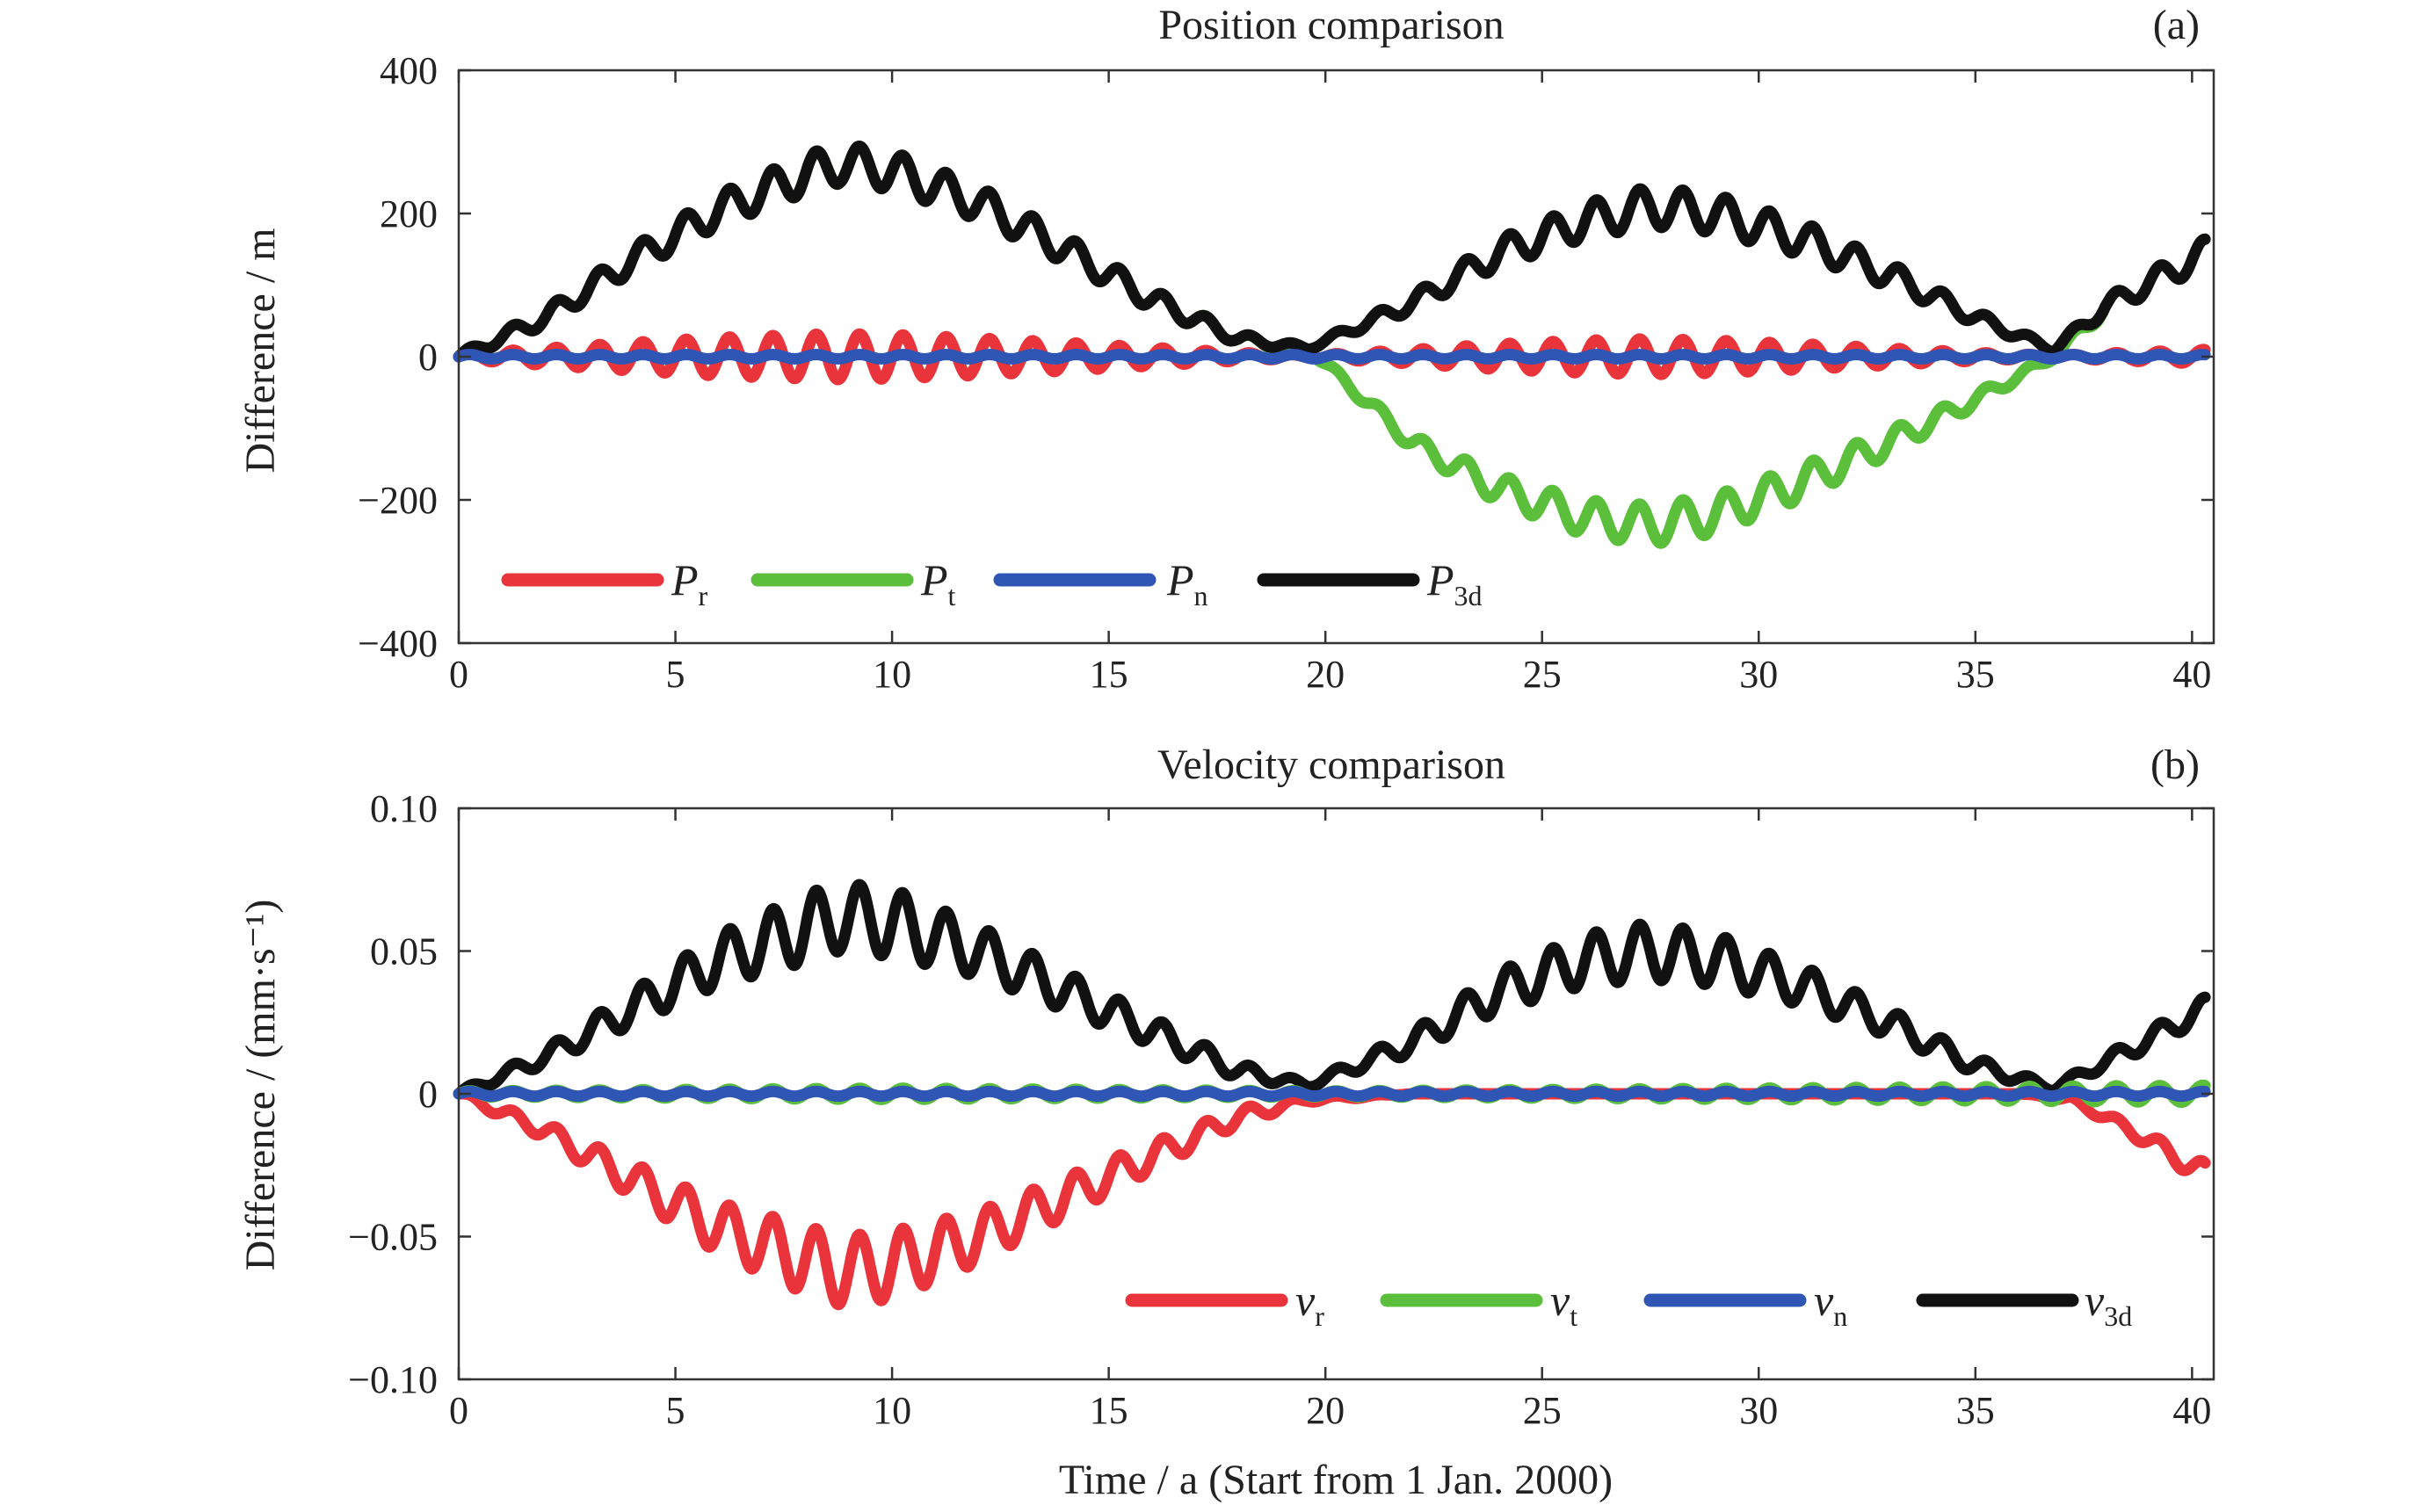 The width and height of the screenshot is (2422, 1512). What do you see at coordinates (428, 357) in the screenshot?
I see `position-y-tick-label: 0` at bounding box center [428, 357].